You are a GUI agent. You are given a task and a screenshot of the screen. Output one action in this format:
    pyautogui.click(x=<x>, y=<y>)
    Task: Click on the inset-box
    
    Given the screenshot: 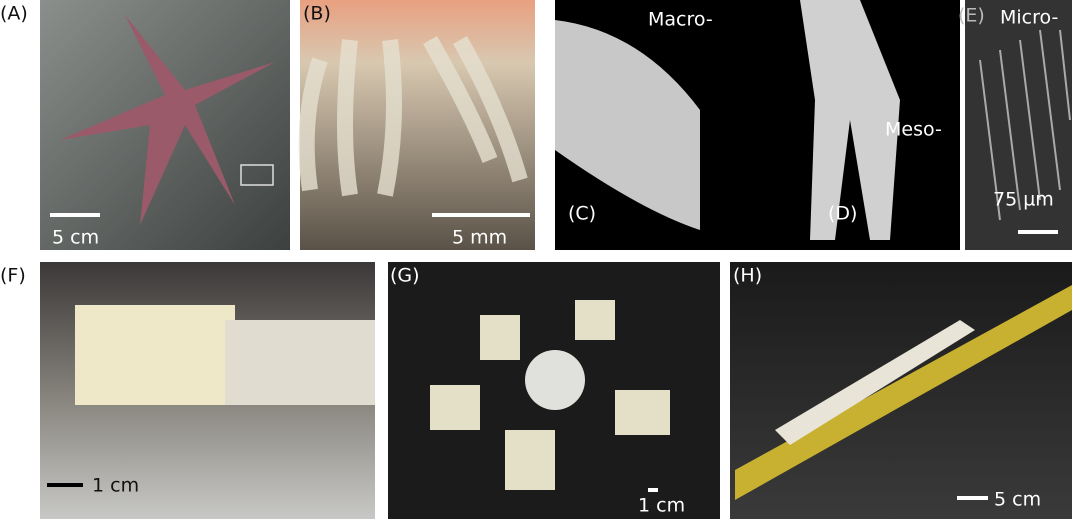 What is the action you would take?
    pyautogui.click(x=257, y=175)
    